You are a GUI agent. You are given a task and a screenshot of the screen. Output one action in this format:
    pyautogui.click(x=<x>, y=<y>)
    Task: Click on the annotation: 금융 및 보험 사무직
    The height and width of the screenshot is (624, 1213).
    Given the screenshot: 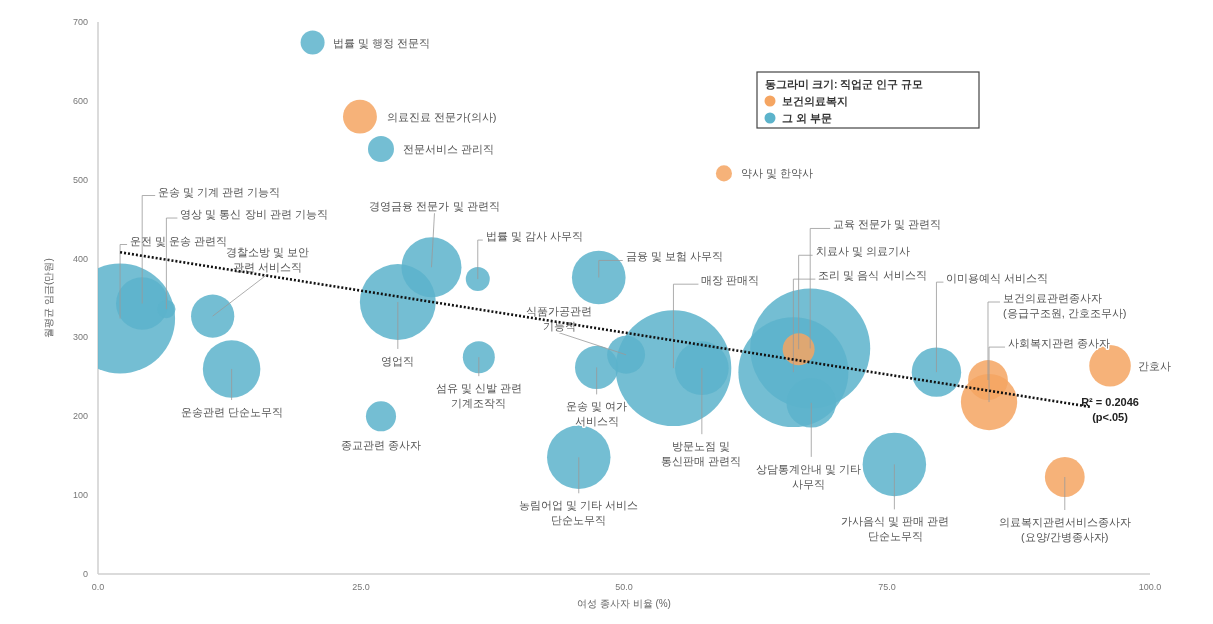 What is the action you would take?
    pyautogui.click(x=674, y=256)
    